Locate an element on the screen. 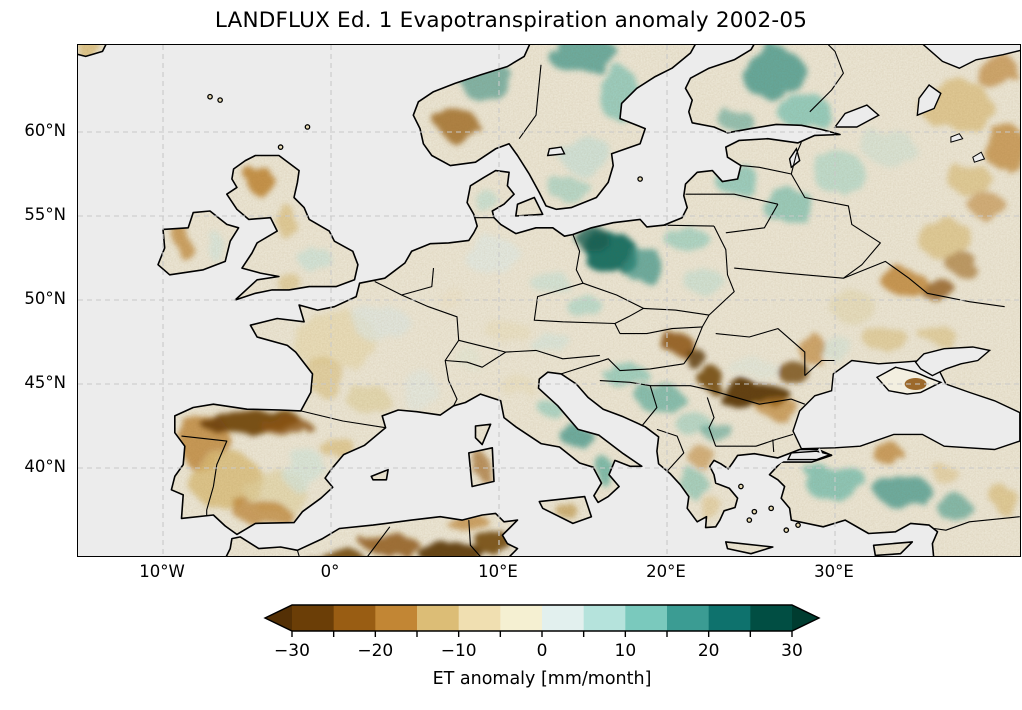 Image resolution: width=1022 pixels, height=710 pixels. colorbar-axis-label: ET anomaly [mm/month] is located at coordinates (542, 679).